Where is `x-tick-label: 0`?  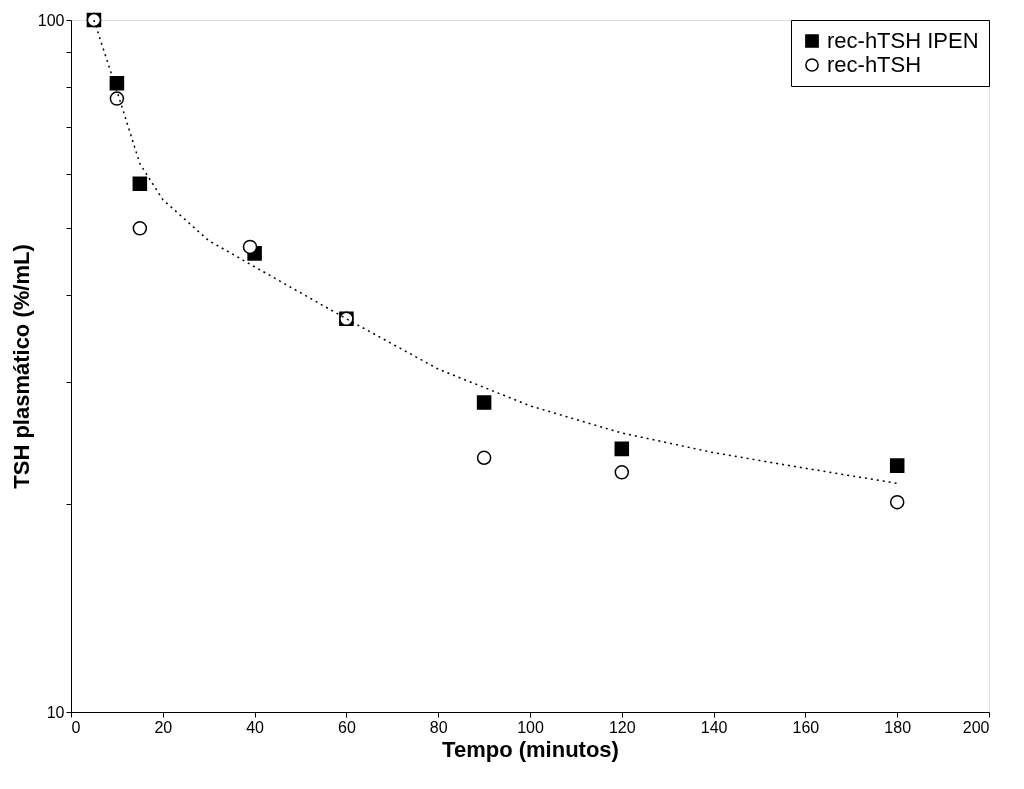
x-tick-label: 0 is located at coordinates (76, 727).